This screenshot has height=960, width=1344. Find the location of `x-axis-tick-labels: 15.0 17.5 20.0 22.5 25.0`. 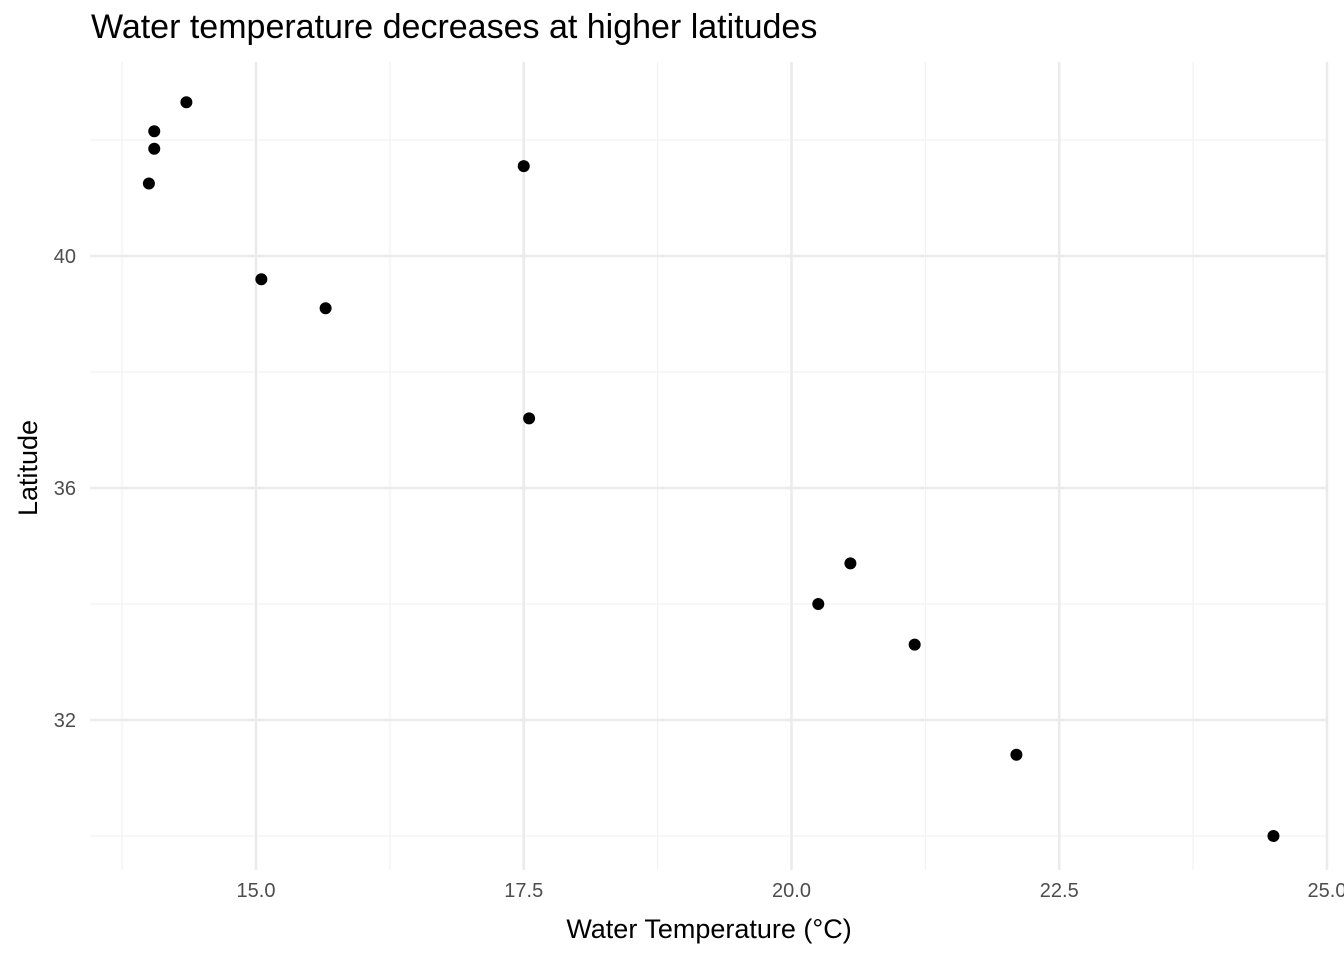

x-axis-tick-labels: 15.0 17.5 20.0 22.5 25.0 is located at coordinates (790, 891).